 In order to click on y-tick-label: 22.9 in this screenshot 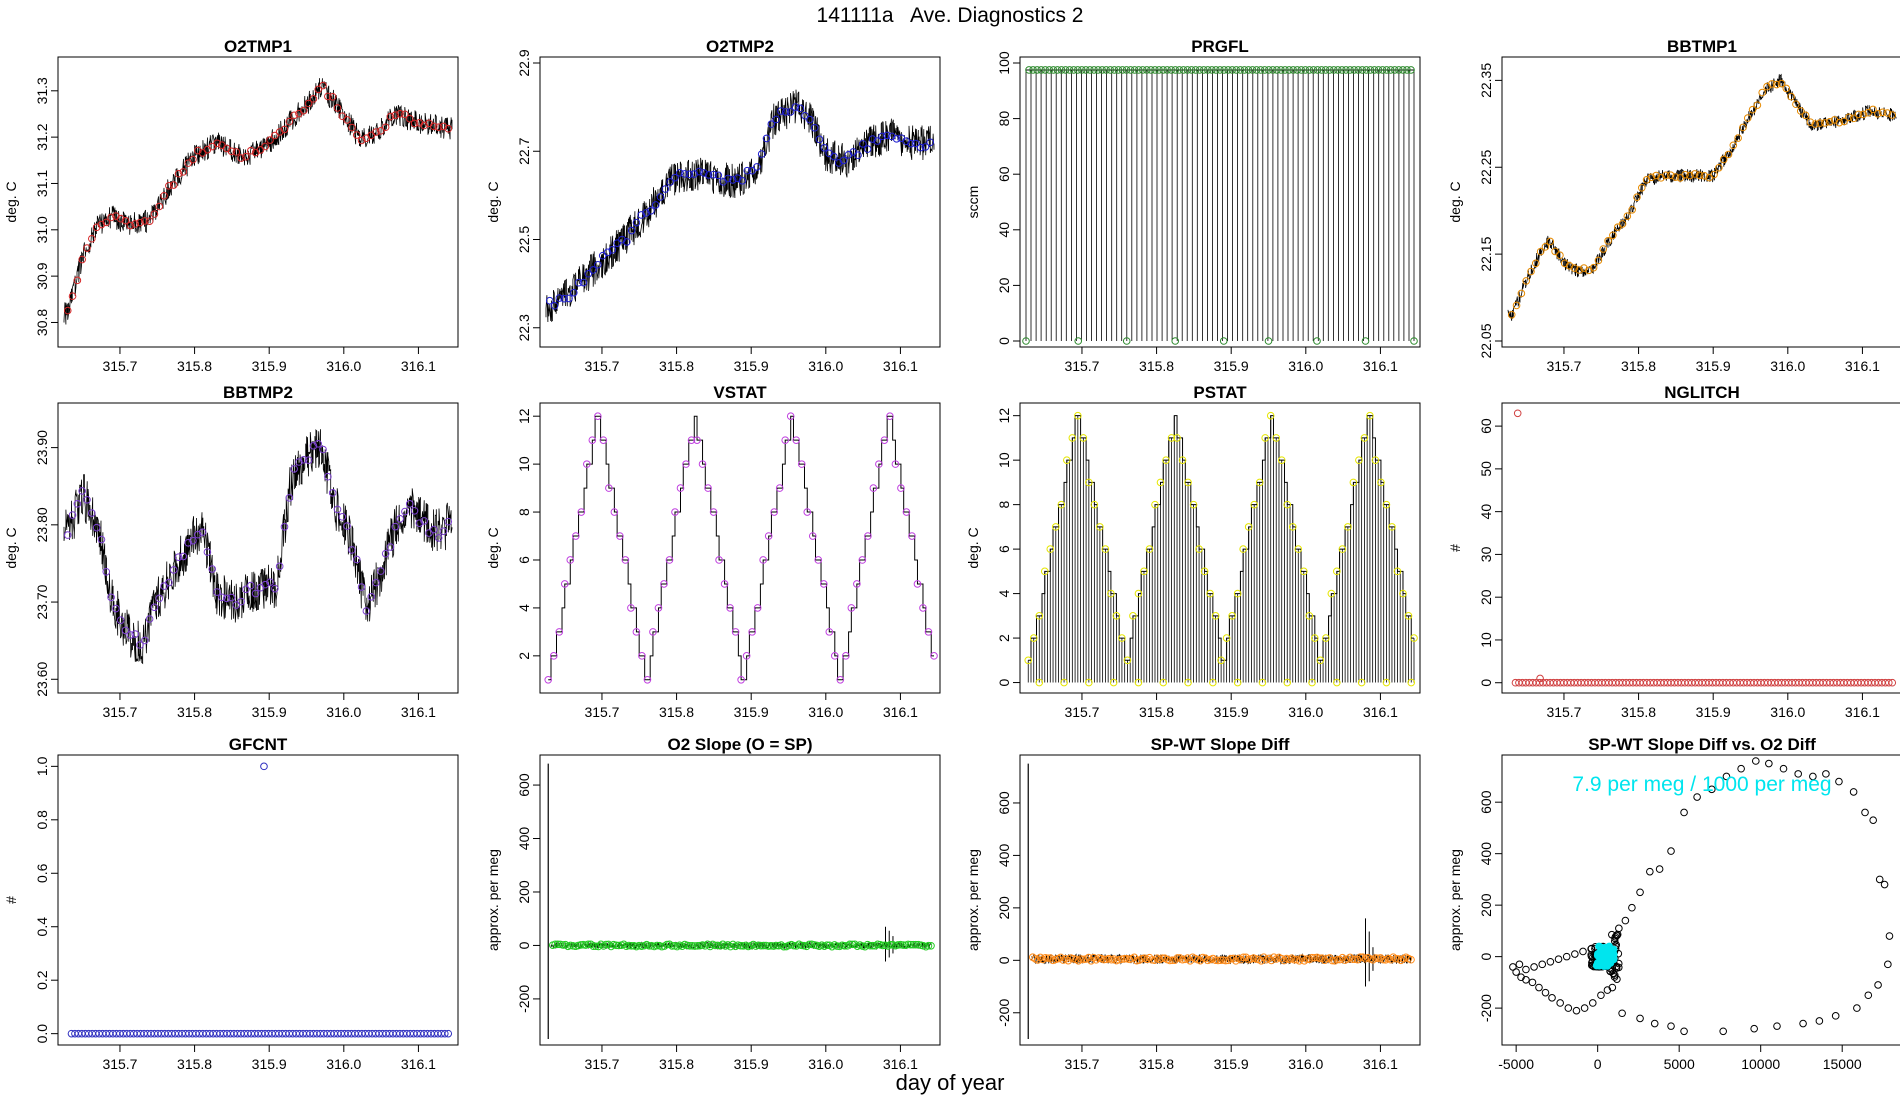, I will do `click(524, 62)`.